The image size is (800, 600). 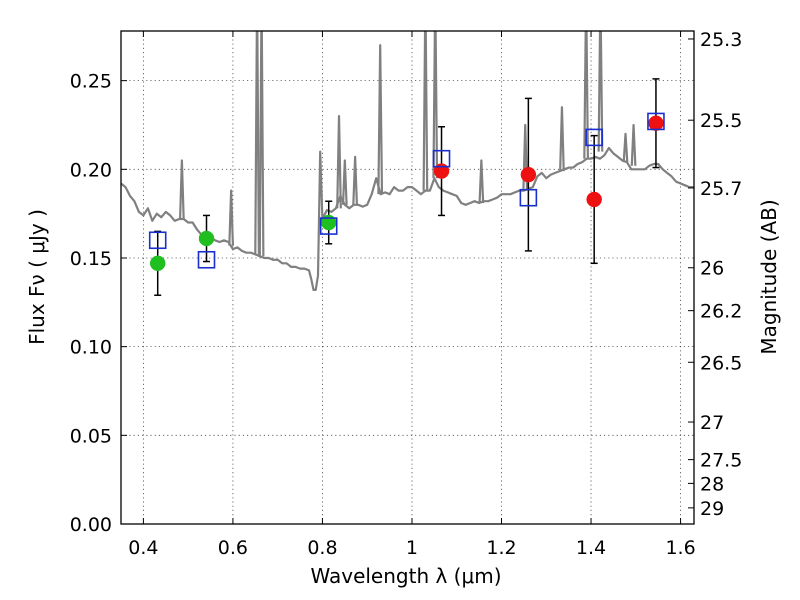 What do you see at coordinates (769, 276) in the screenshot?
I see `y-axis-title-right: Magnitude (AB)` at bounding box center [769, 276].